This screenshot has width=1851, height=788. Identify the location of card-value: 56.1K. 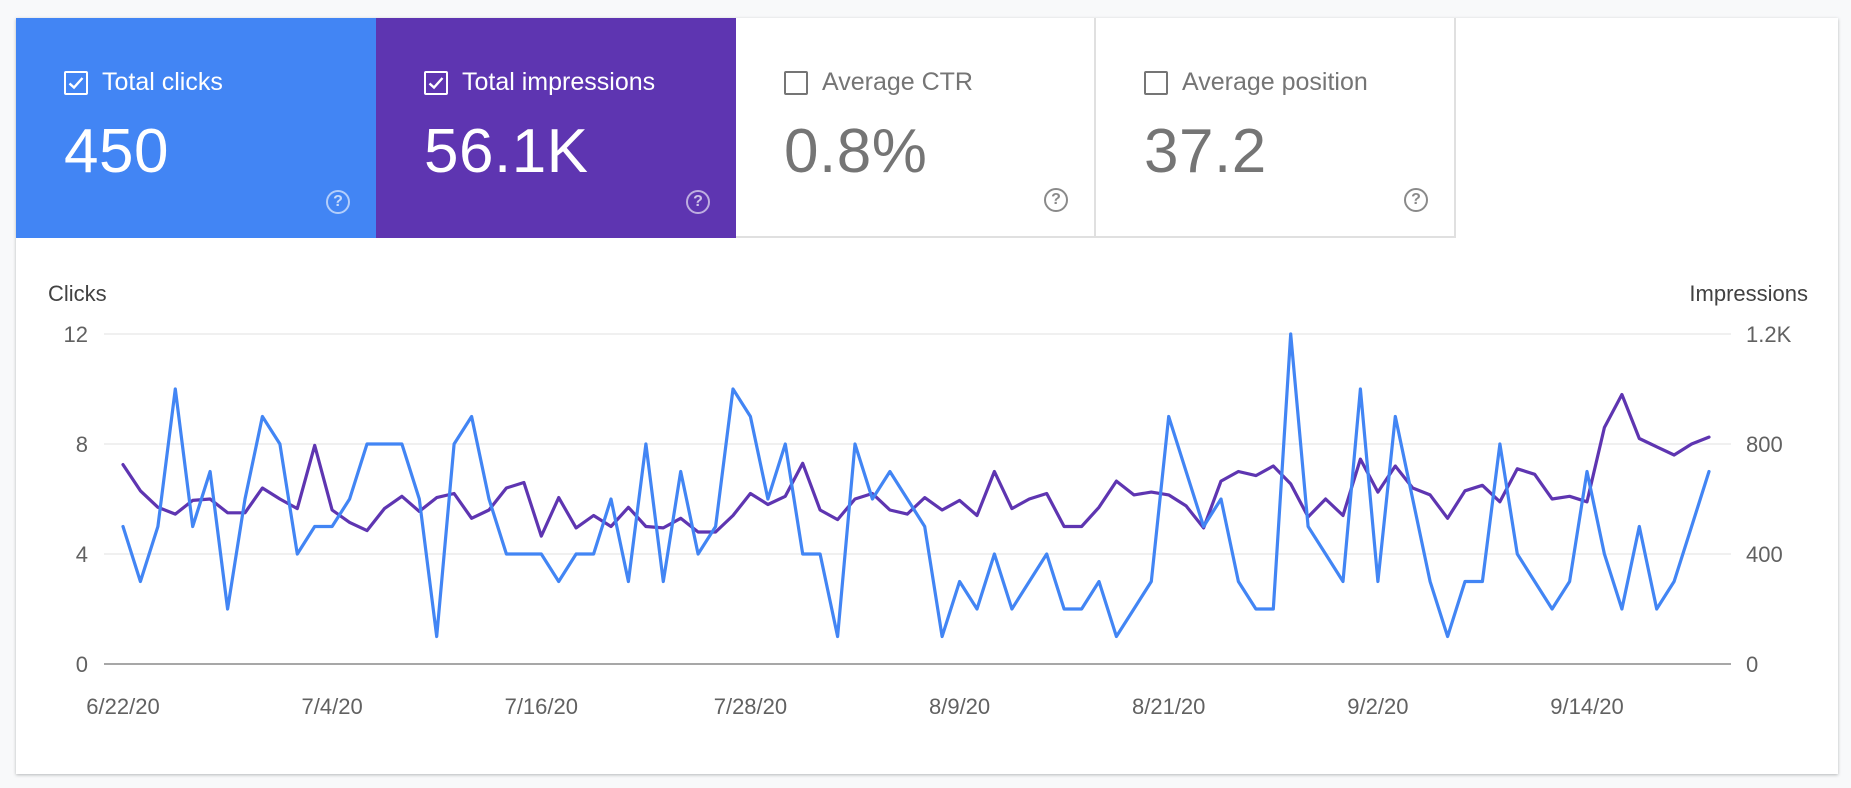
(506, 151).